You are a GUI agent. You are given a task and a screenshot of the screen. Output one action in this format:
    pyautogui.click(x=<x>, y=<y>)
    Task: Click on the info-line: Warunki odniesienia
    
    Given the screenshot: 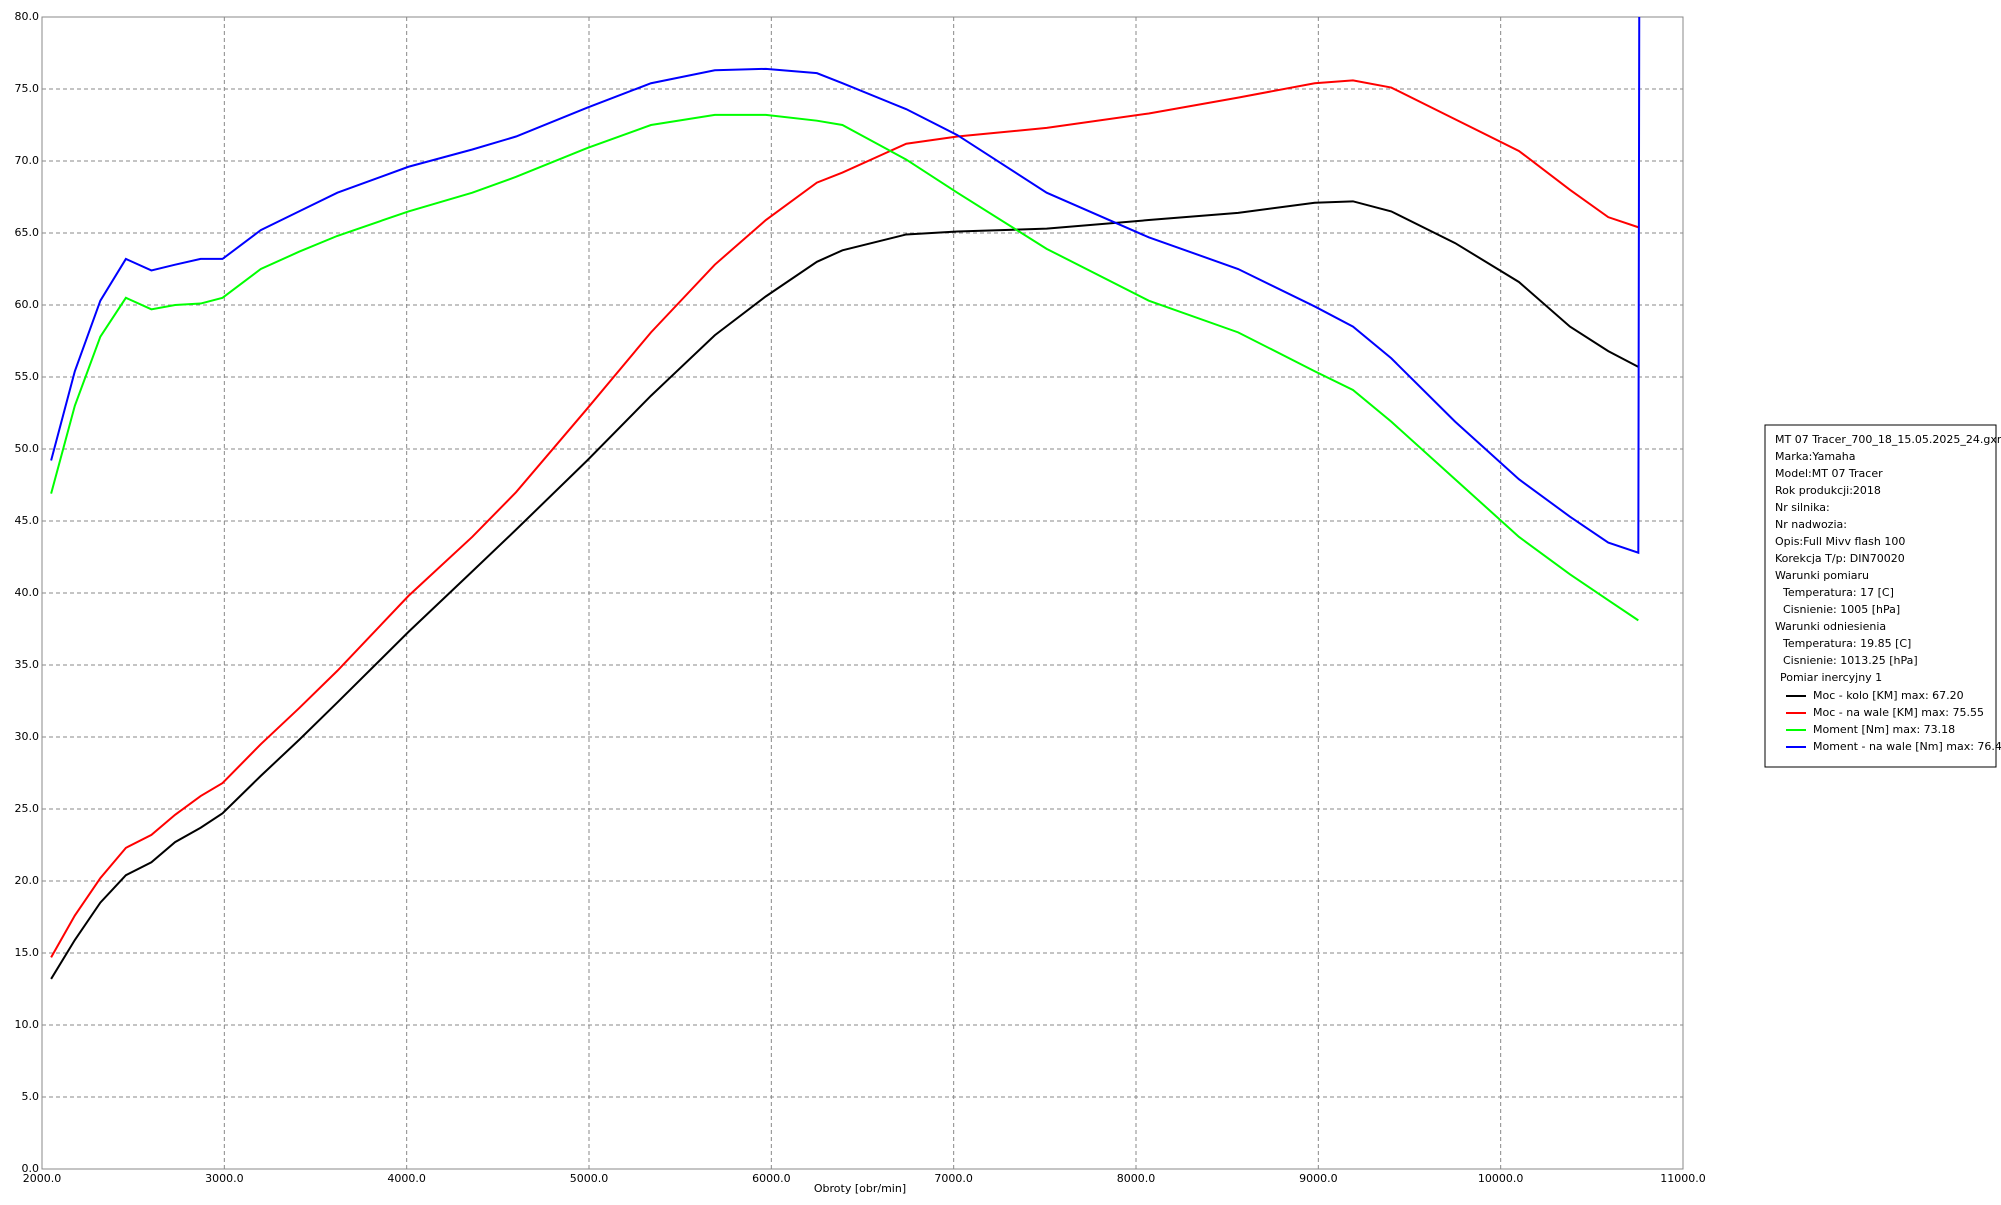 What is the action you would take?
    pyautogui.click(x=1830, y=626)
    